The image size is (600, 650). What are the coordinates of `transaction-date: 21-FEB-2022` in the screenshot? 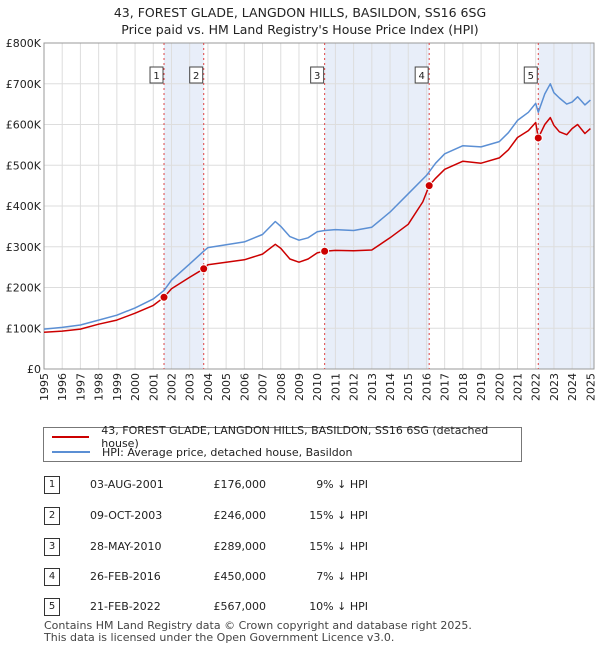 It's located at (125, 606).